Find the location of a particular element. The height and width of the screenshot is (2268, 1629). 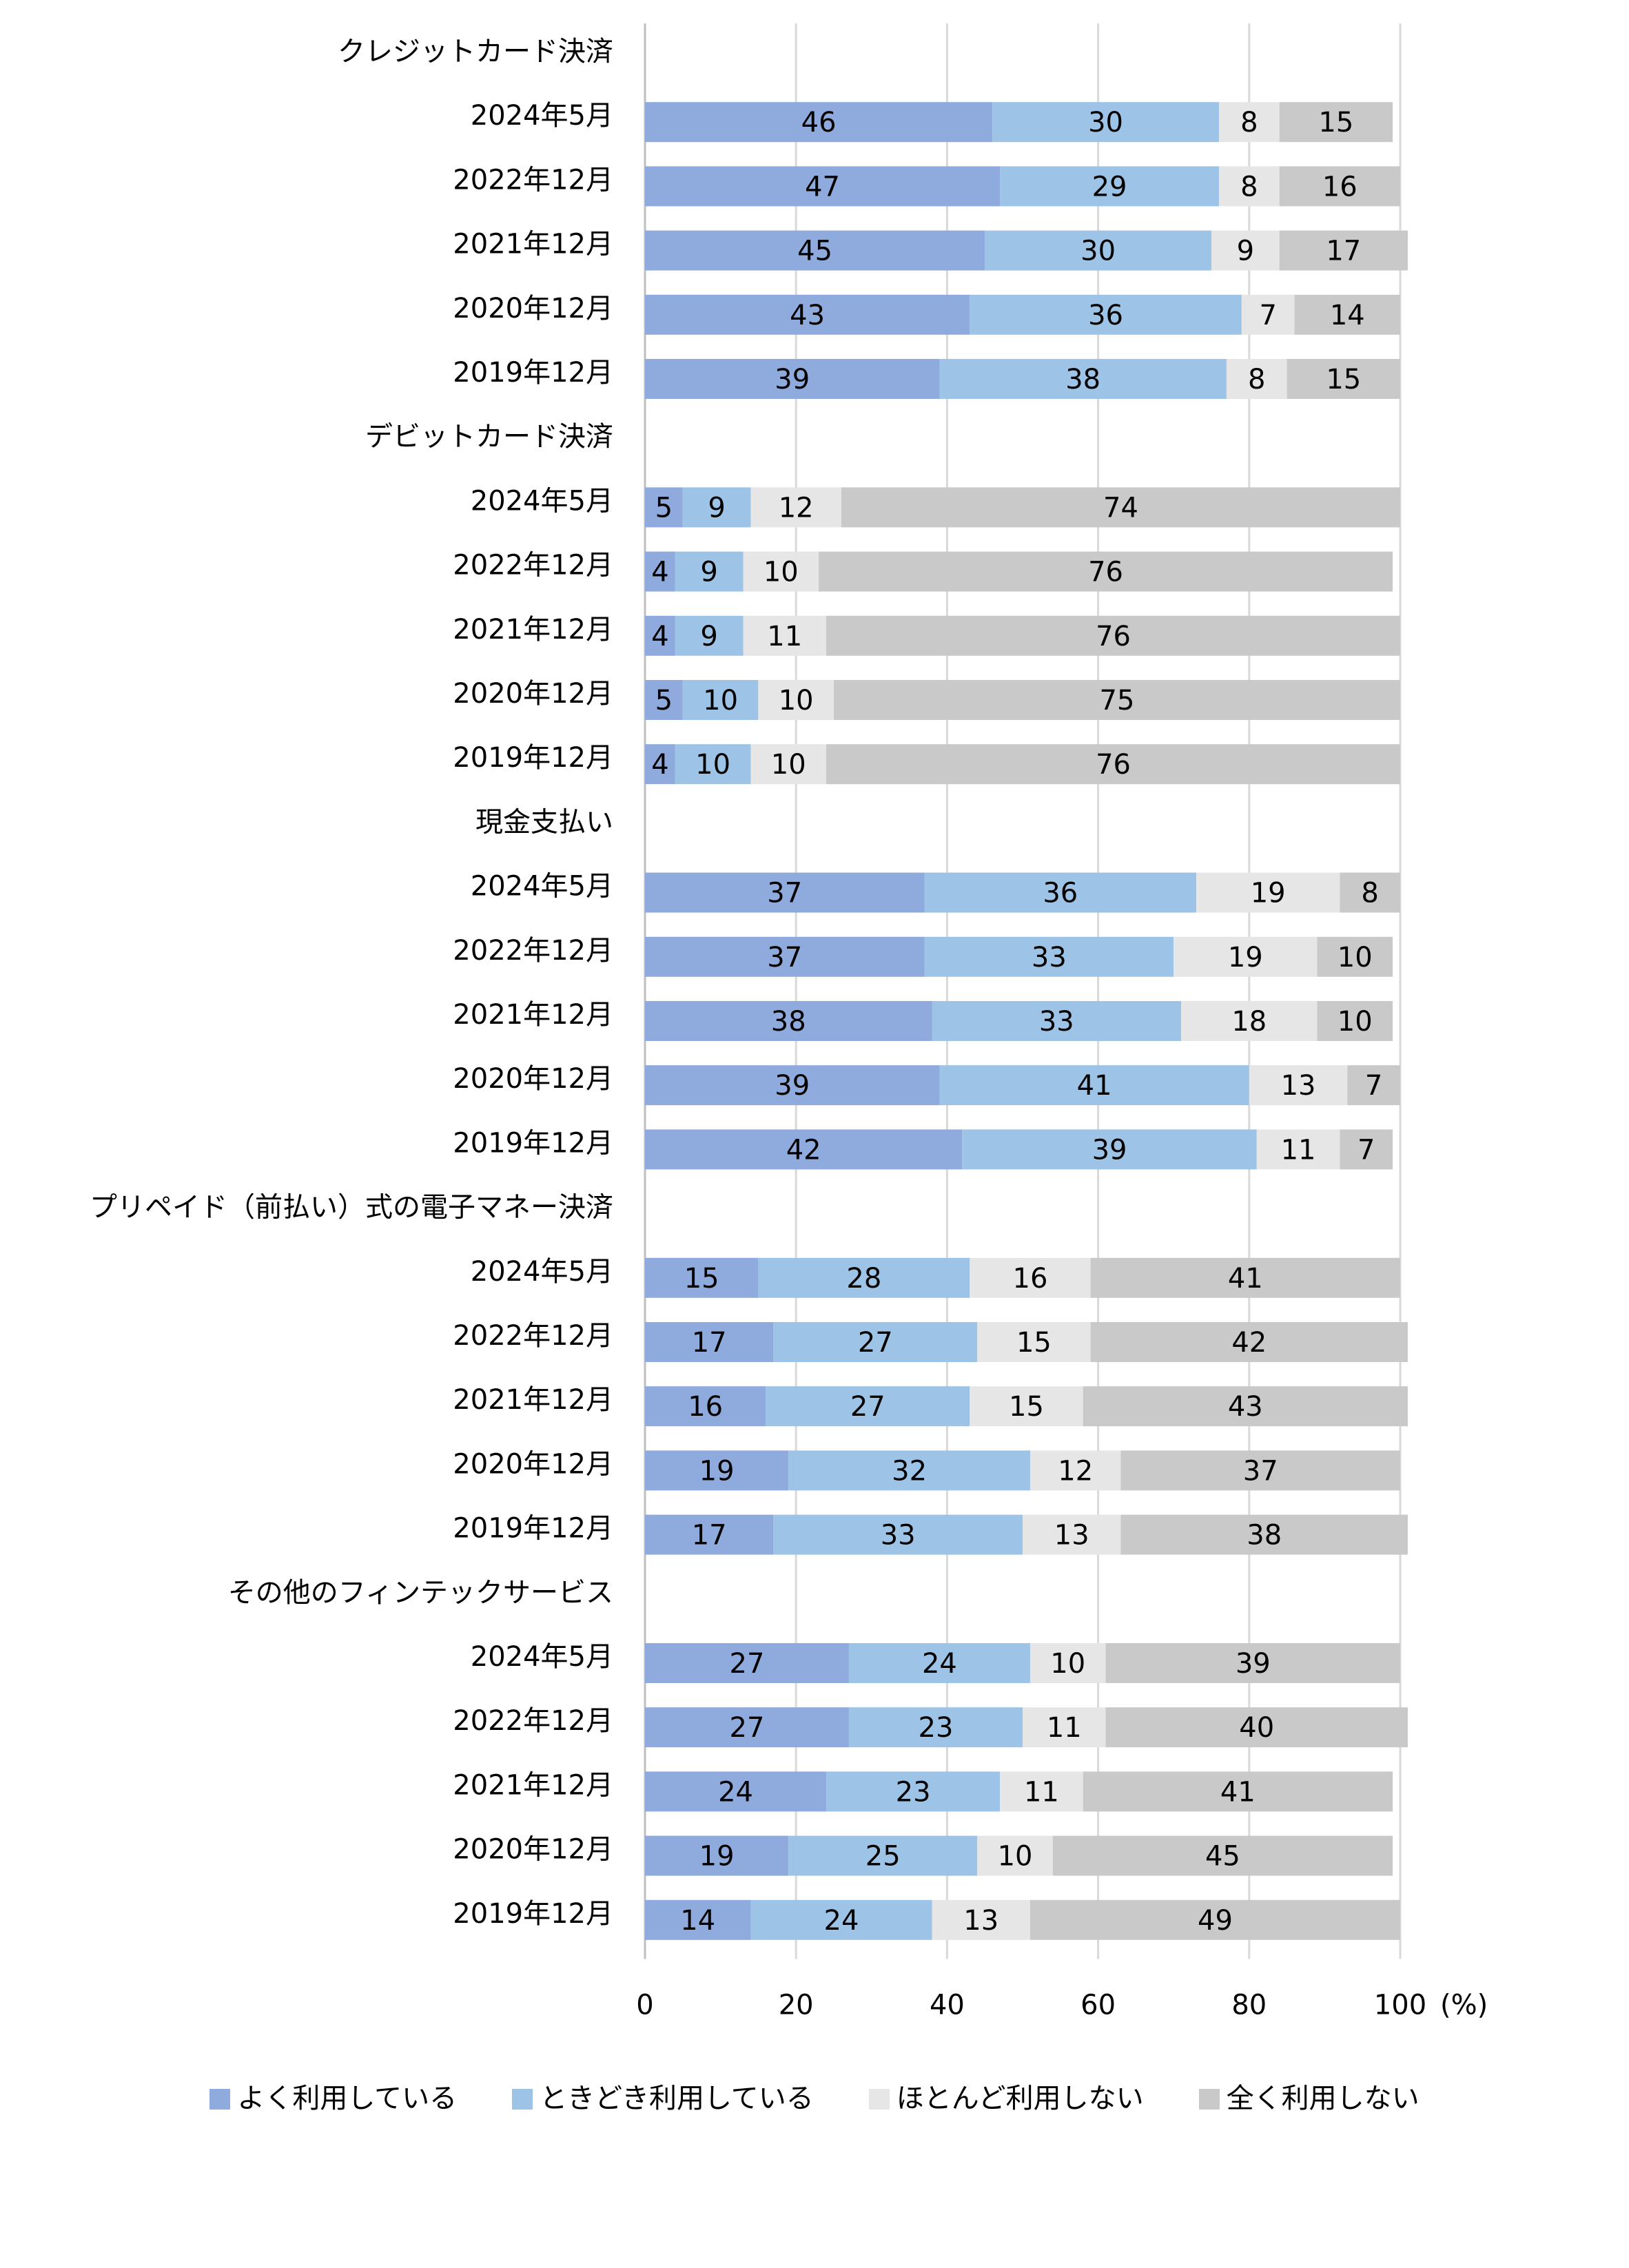

group-label: 現金支払い is located at coordinates (544, 822).